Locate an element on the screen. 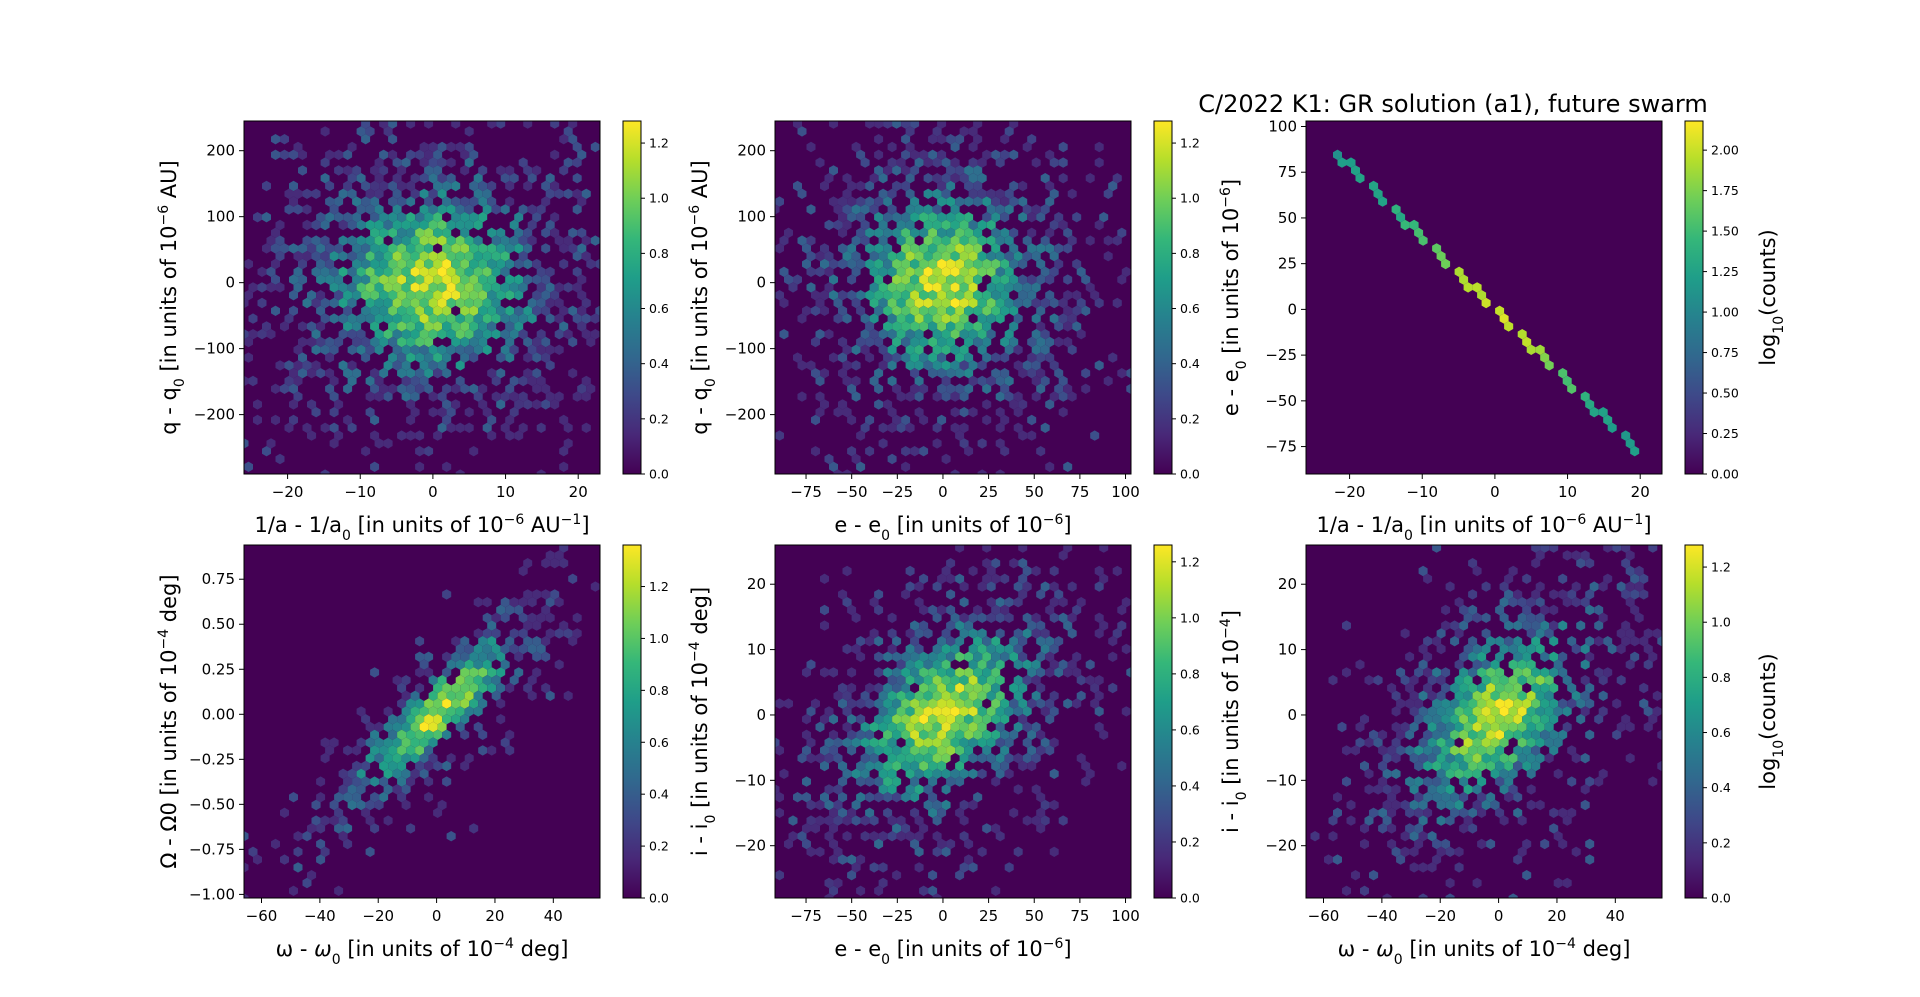 The width and height of the screenshot is (1920, 997). x-tick-label: −50 is located at coordinates (852, 492).